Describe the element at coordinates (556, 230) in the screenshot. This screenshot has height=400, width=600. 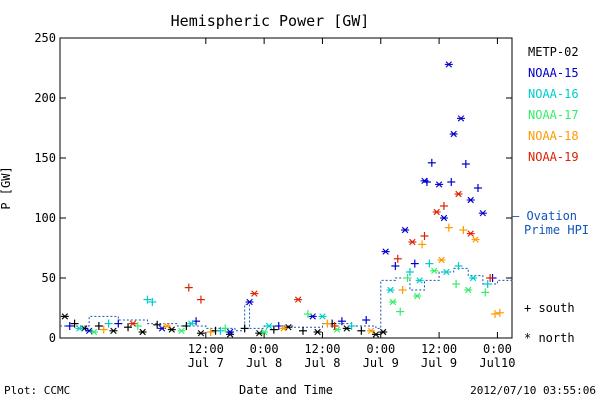
I see `legend-ovation-line2: Prime HPI` at that location.